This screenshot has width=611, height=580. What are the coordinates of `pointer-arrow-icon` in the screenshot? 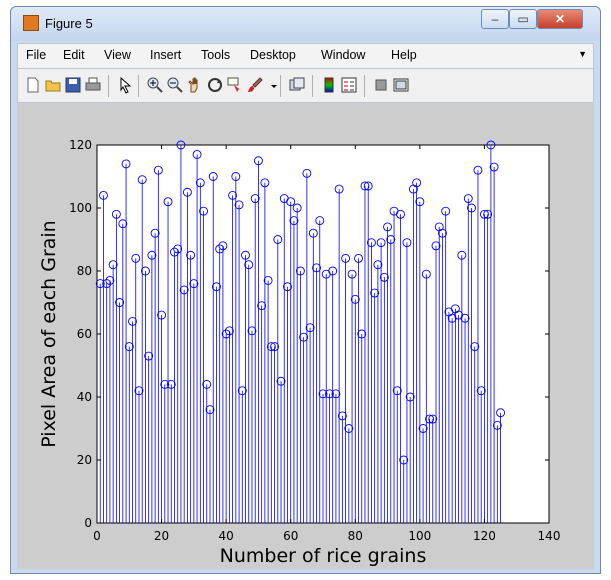 It's located at (125, 85).